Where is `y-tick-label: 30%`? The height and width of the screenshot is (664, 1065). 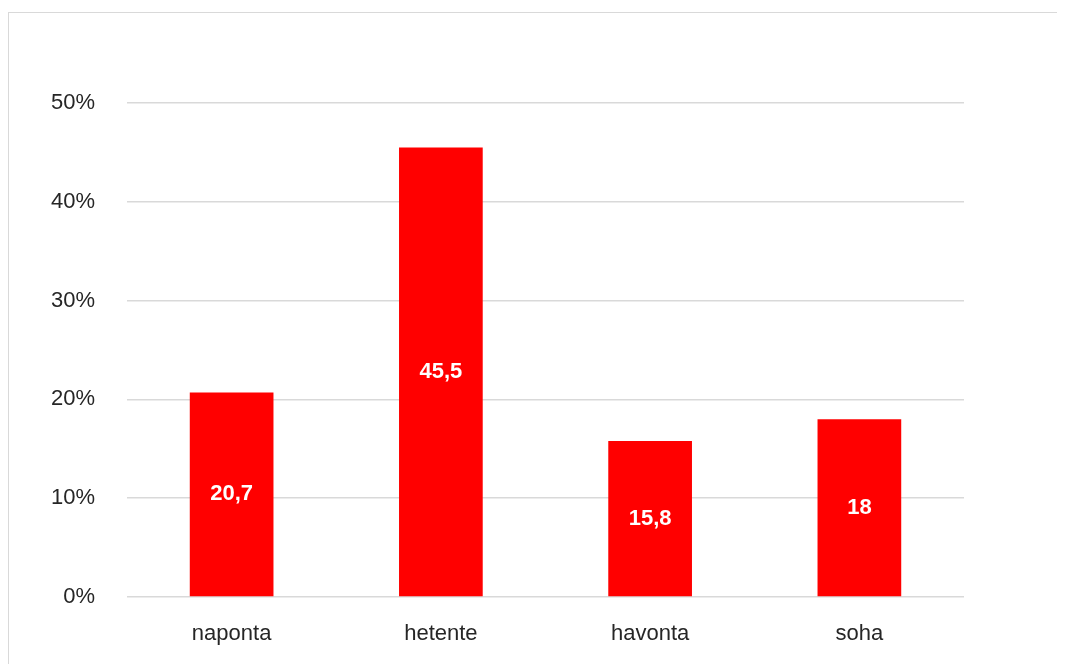
y-tick-label: 30% is located at coordinates (72, 299).